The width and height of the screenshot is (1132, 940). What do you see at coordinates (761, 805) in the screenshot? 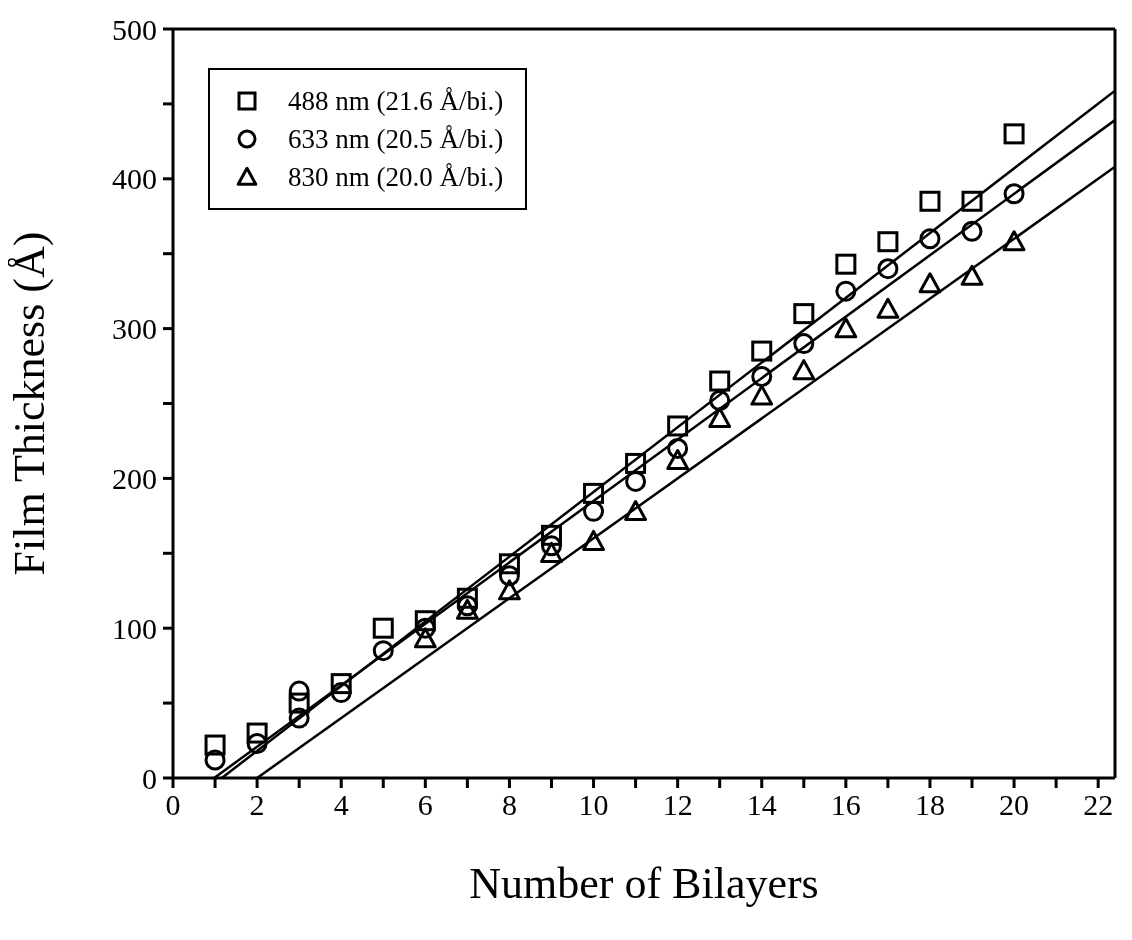
I see `x-tick-label: 14` at bounding box center [761, 805].